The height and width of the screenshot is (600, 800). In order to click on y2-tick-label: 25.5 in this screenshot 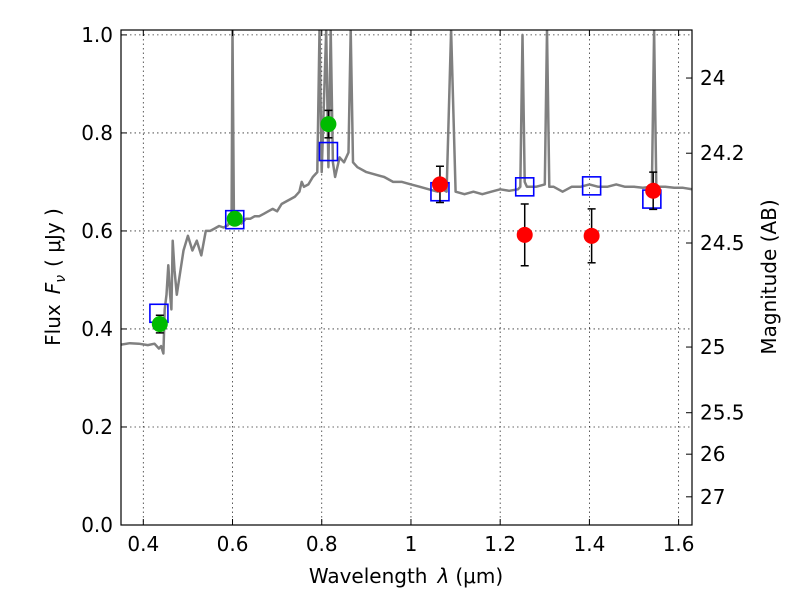, I will do `click(722, 413)`.